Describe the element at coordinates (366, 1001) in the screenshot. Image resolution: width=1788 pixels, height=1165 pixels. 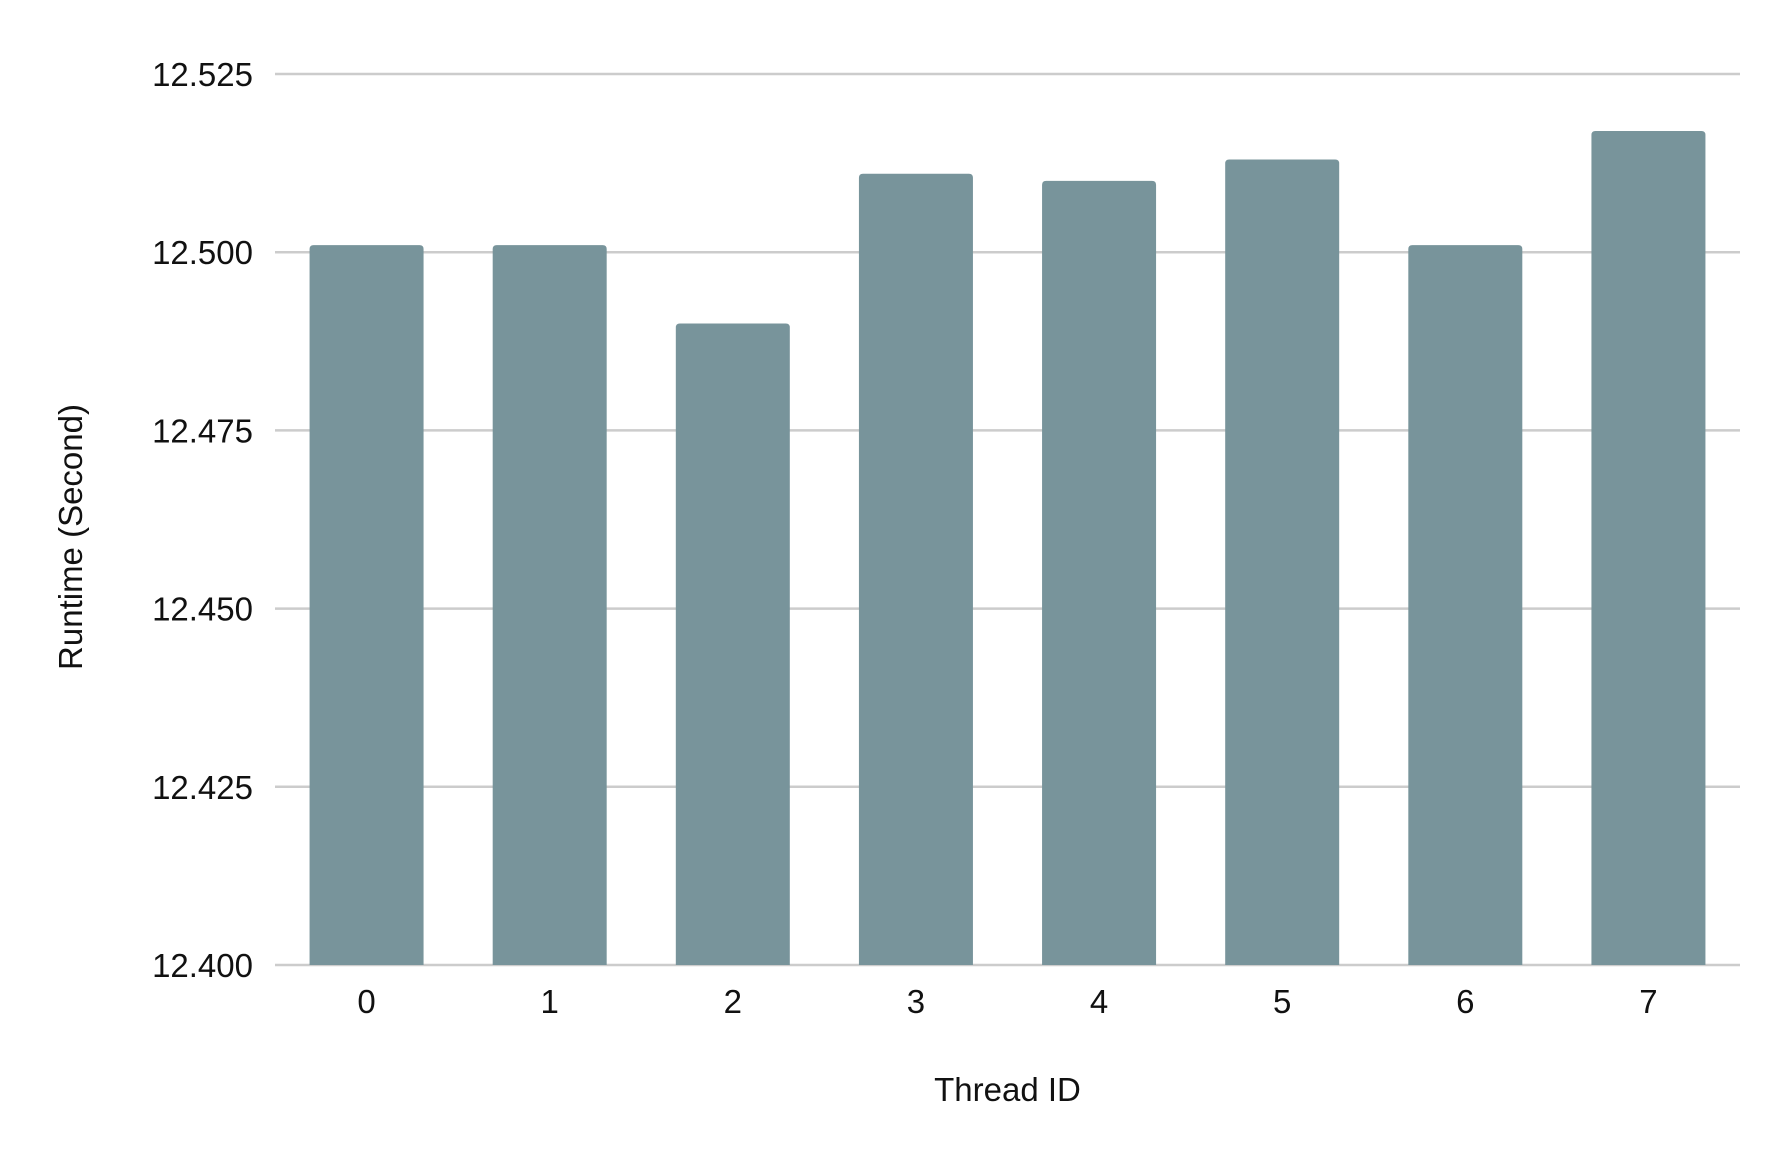
I see `x-tick-label: 0` at that location.